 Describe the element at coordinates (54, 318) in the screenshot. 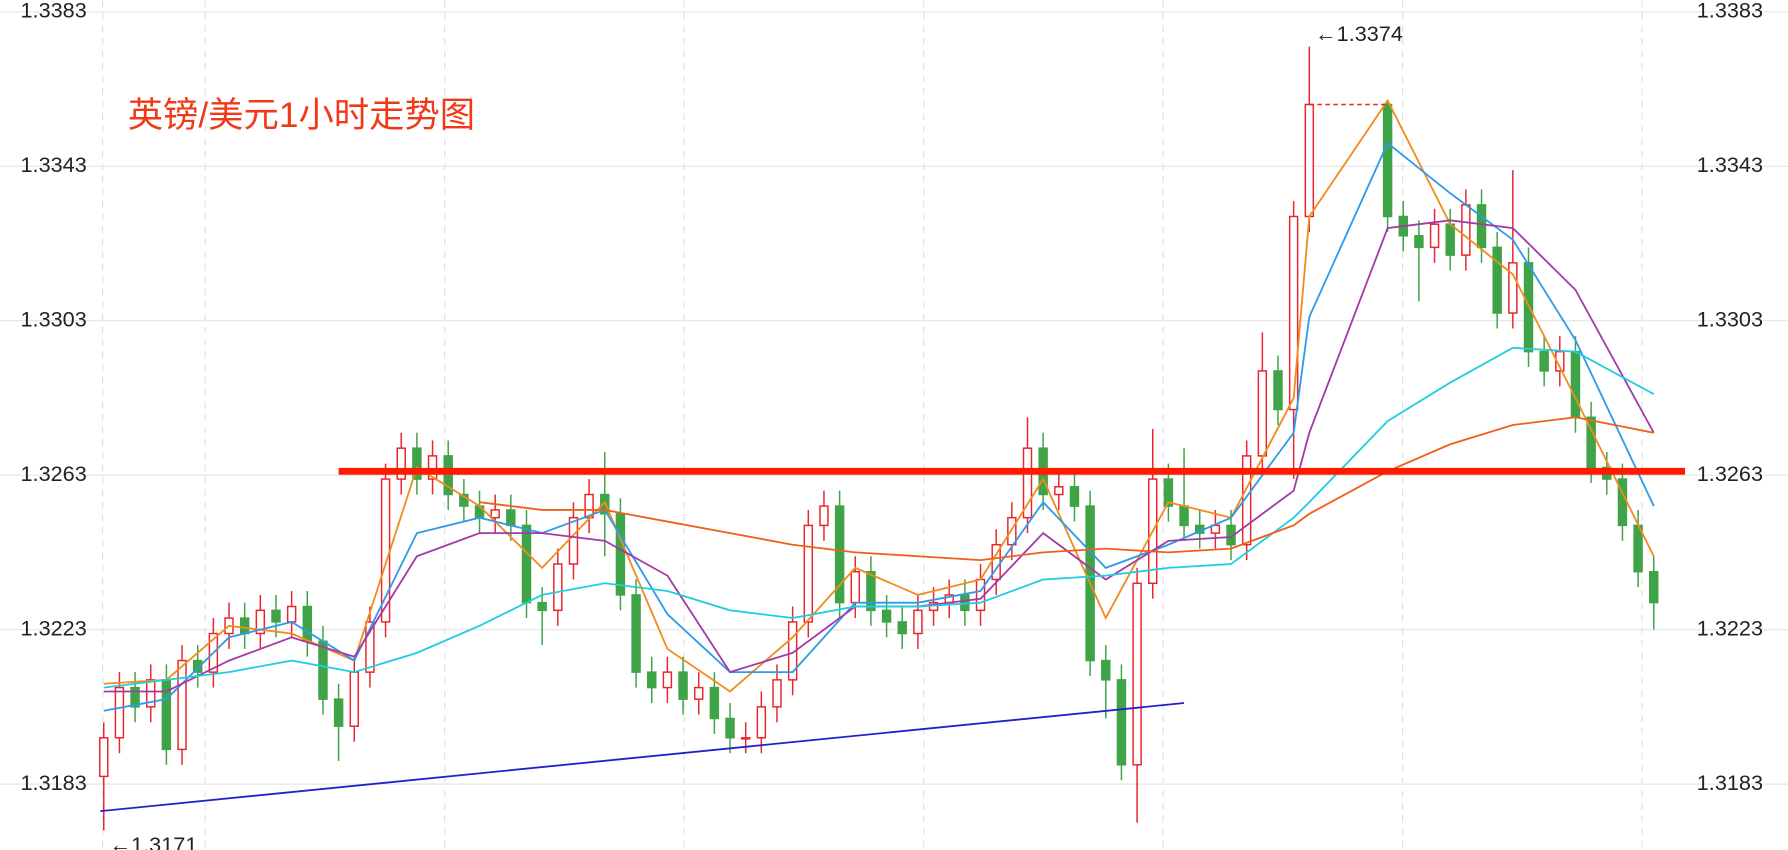

I see `y-tick-label-left: 1.3303` at that location.